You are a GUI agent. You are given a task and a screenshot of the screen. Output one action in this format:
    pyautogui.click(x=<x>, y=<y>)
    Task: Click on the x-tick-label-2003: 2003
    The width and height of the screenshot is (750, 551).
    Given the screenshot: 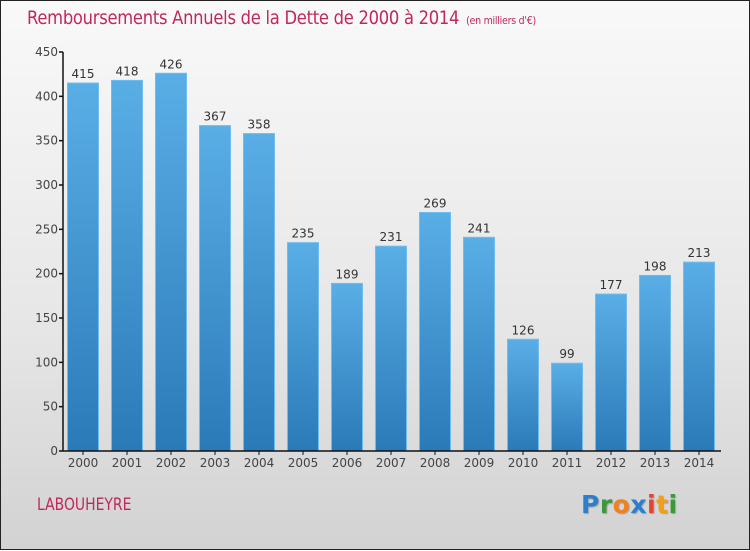 What is the action you would take?
    pyautogui.click(x=215, y=463)
    